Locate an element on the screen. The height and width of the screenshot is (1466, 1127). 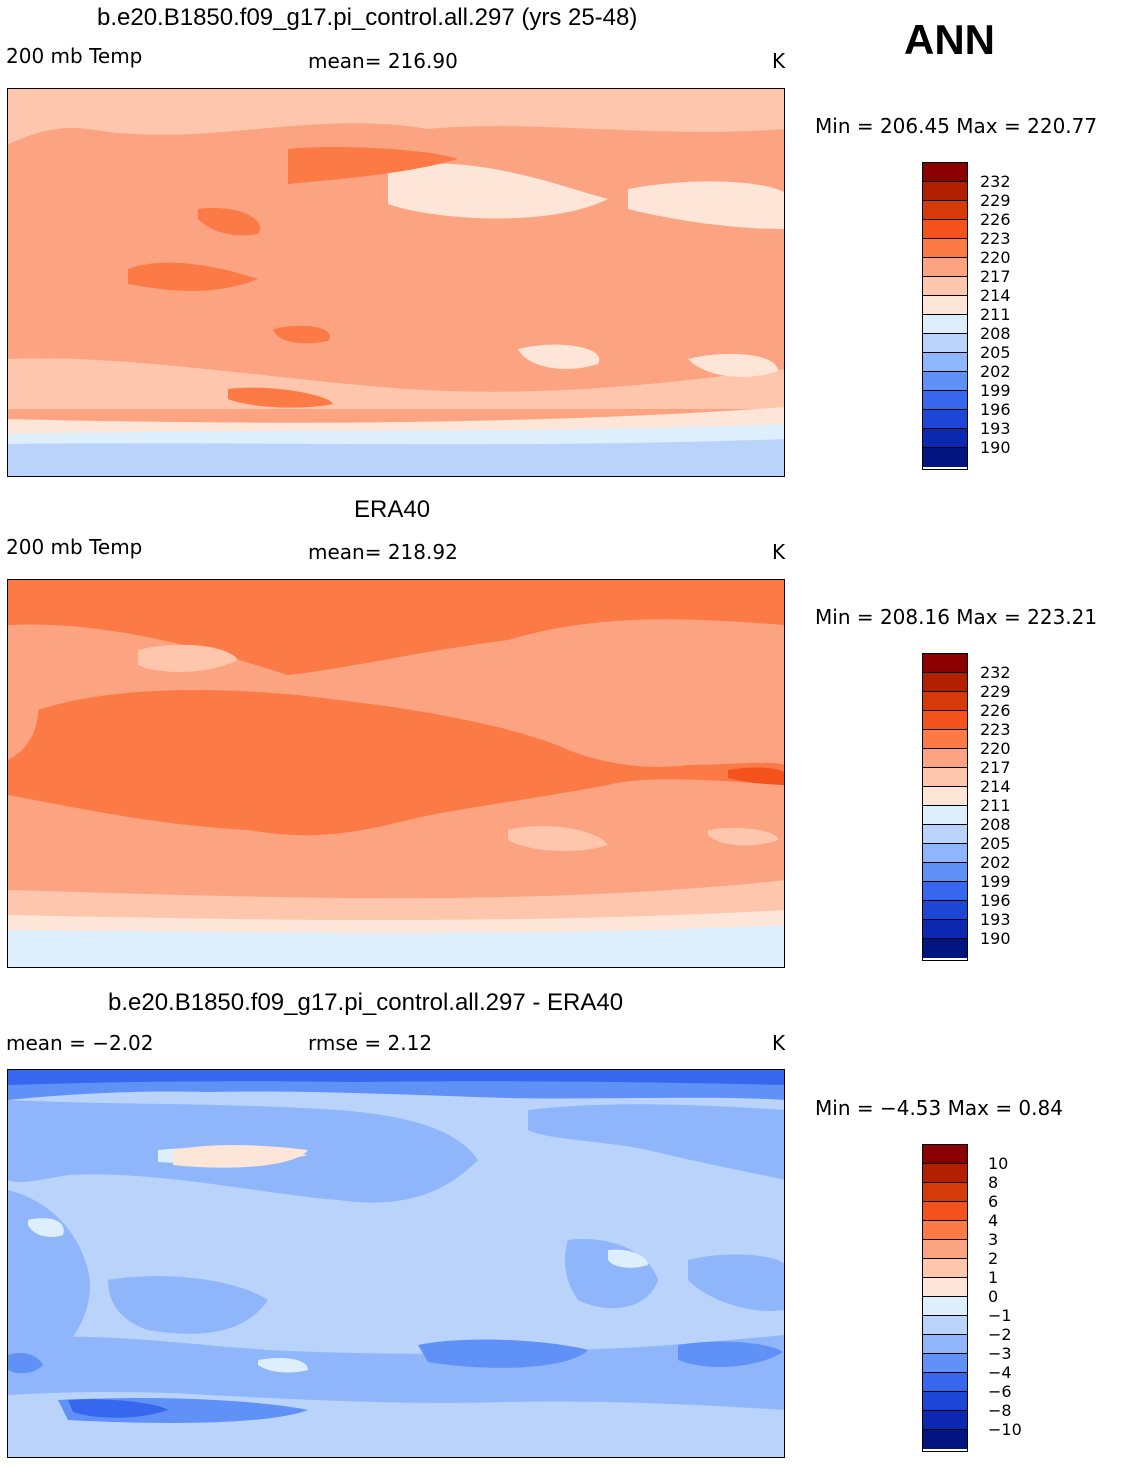
panel-3-rmse-label: rmse = 2.12 is located at coordinates (370, 1043).